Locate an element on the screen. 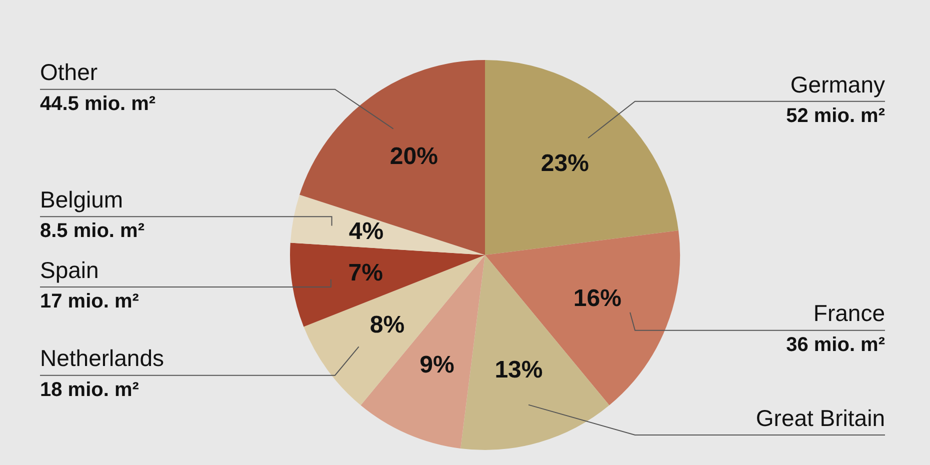 The image size is (930, 465). text: 44.5 mio. m² is located at coordinates (98, 103).